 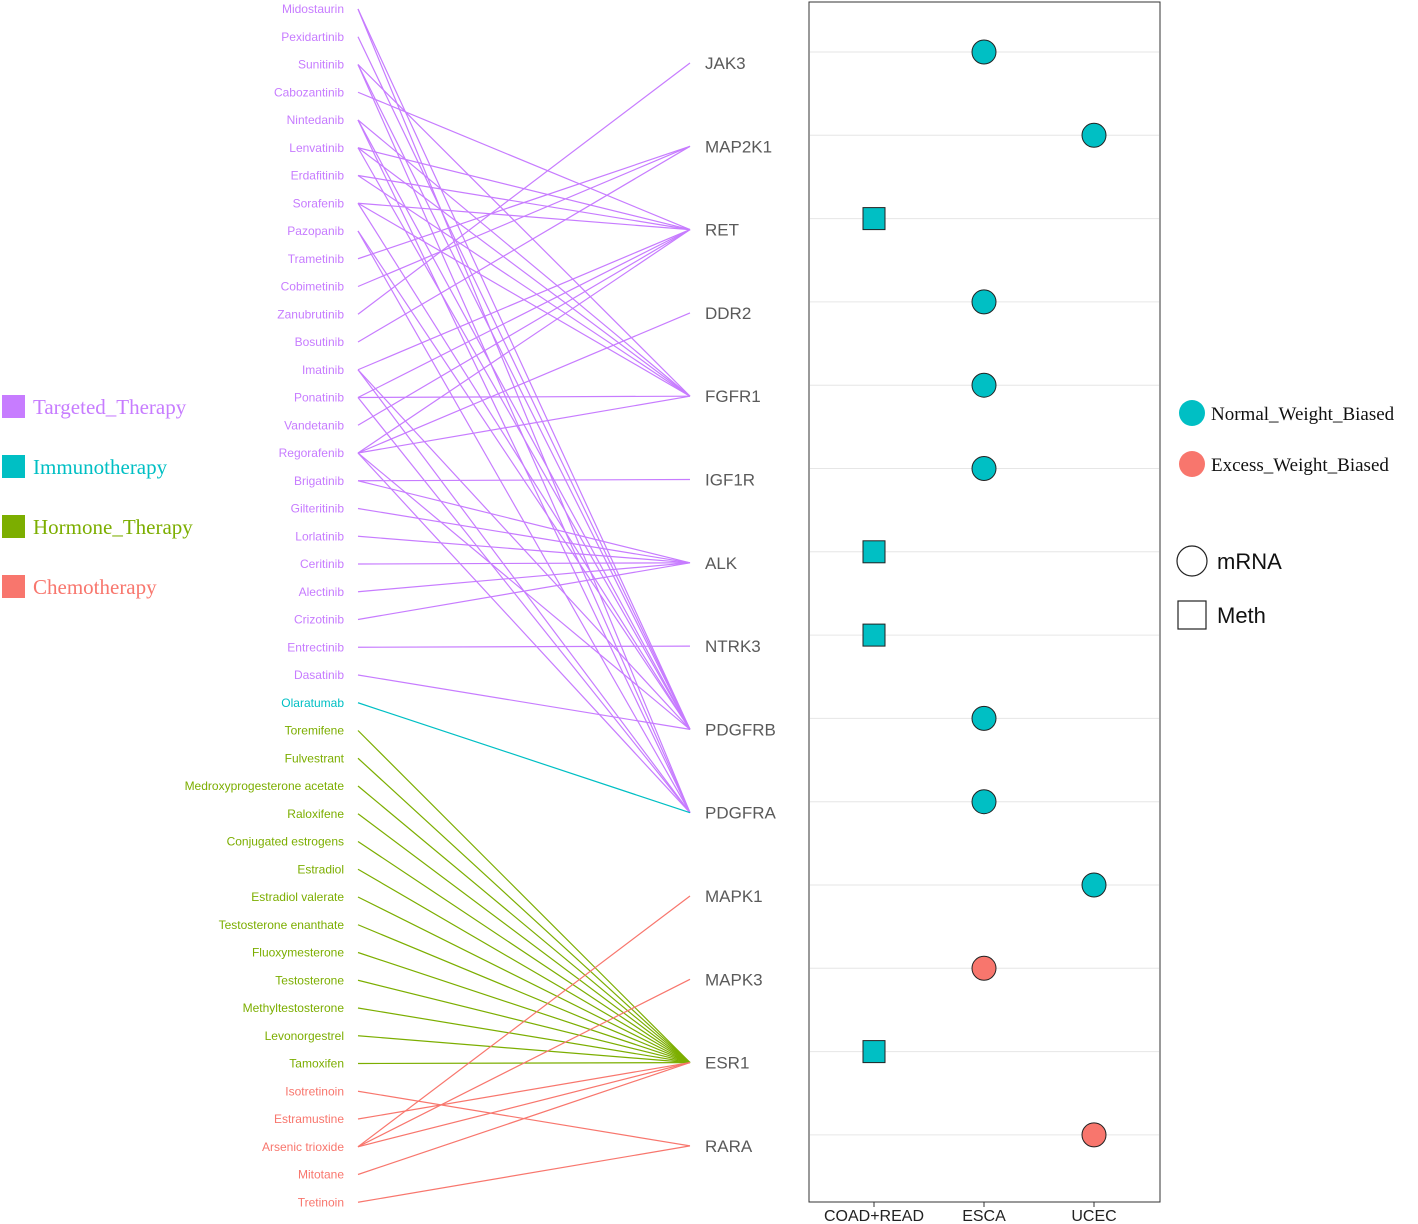 I want to click on legend-key-targeted-therapy, so click(x=13, y=406).